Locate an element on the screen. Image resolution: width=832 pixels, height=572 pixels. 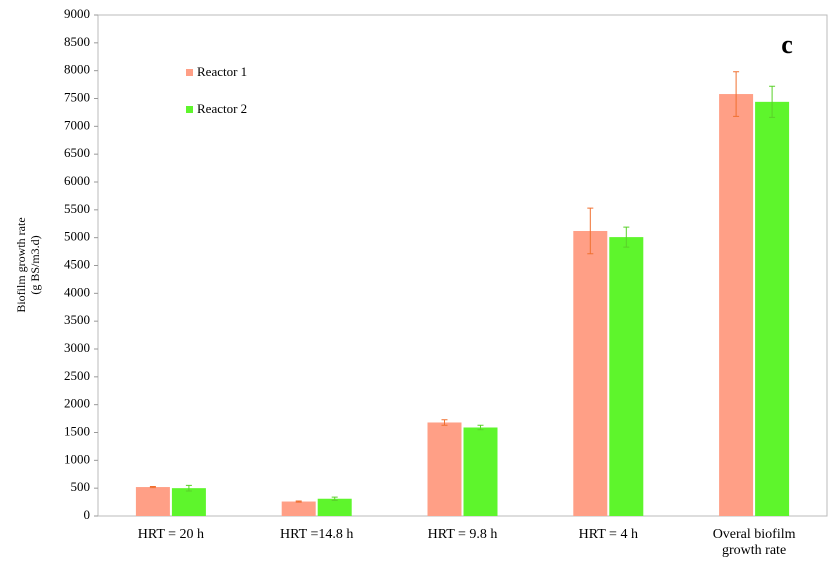
x-tick-label: HRT =14.8 h is located at coordinates (317, 534).